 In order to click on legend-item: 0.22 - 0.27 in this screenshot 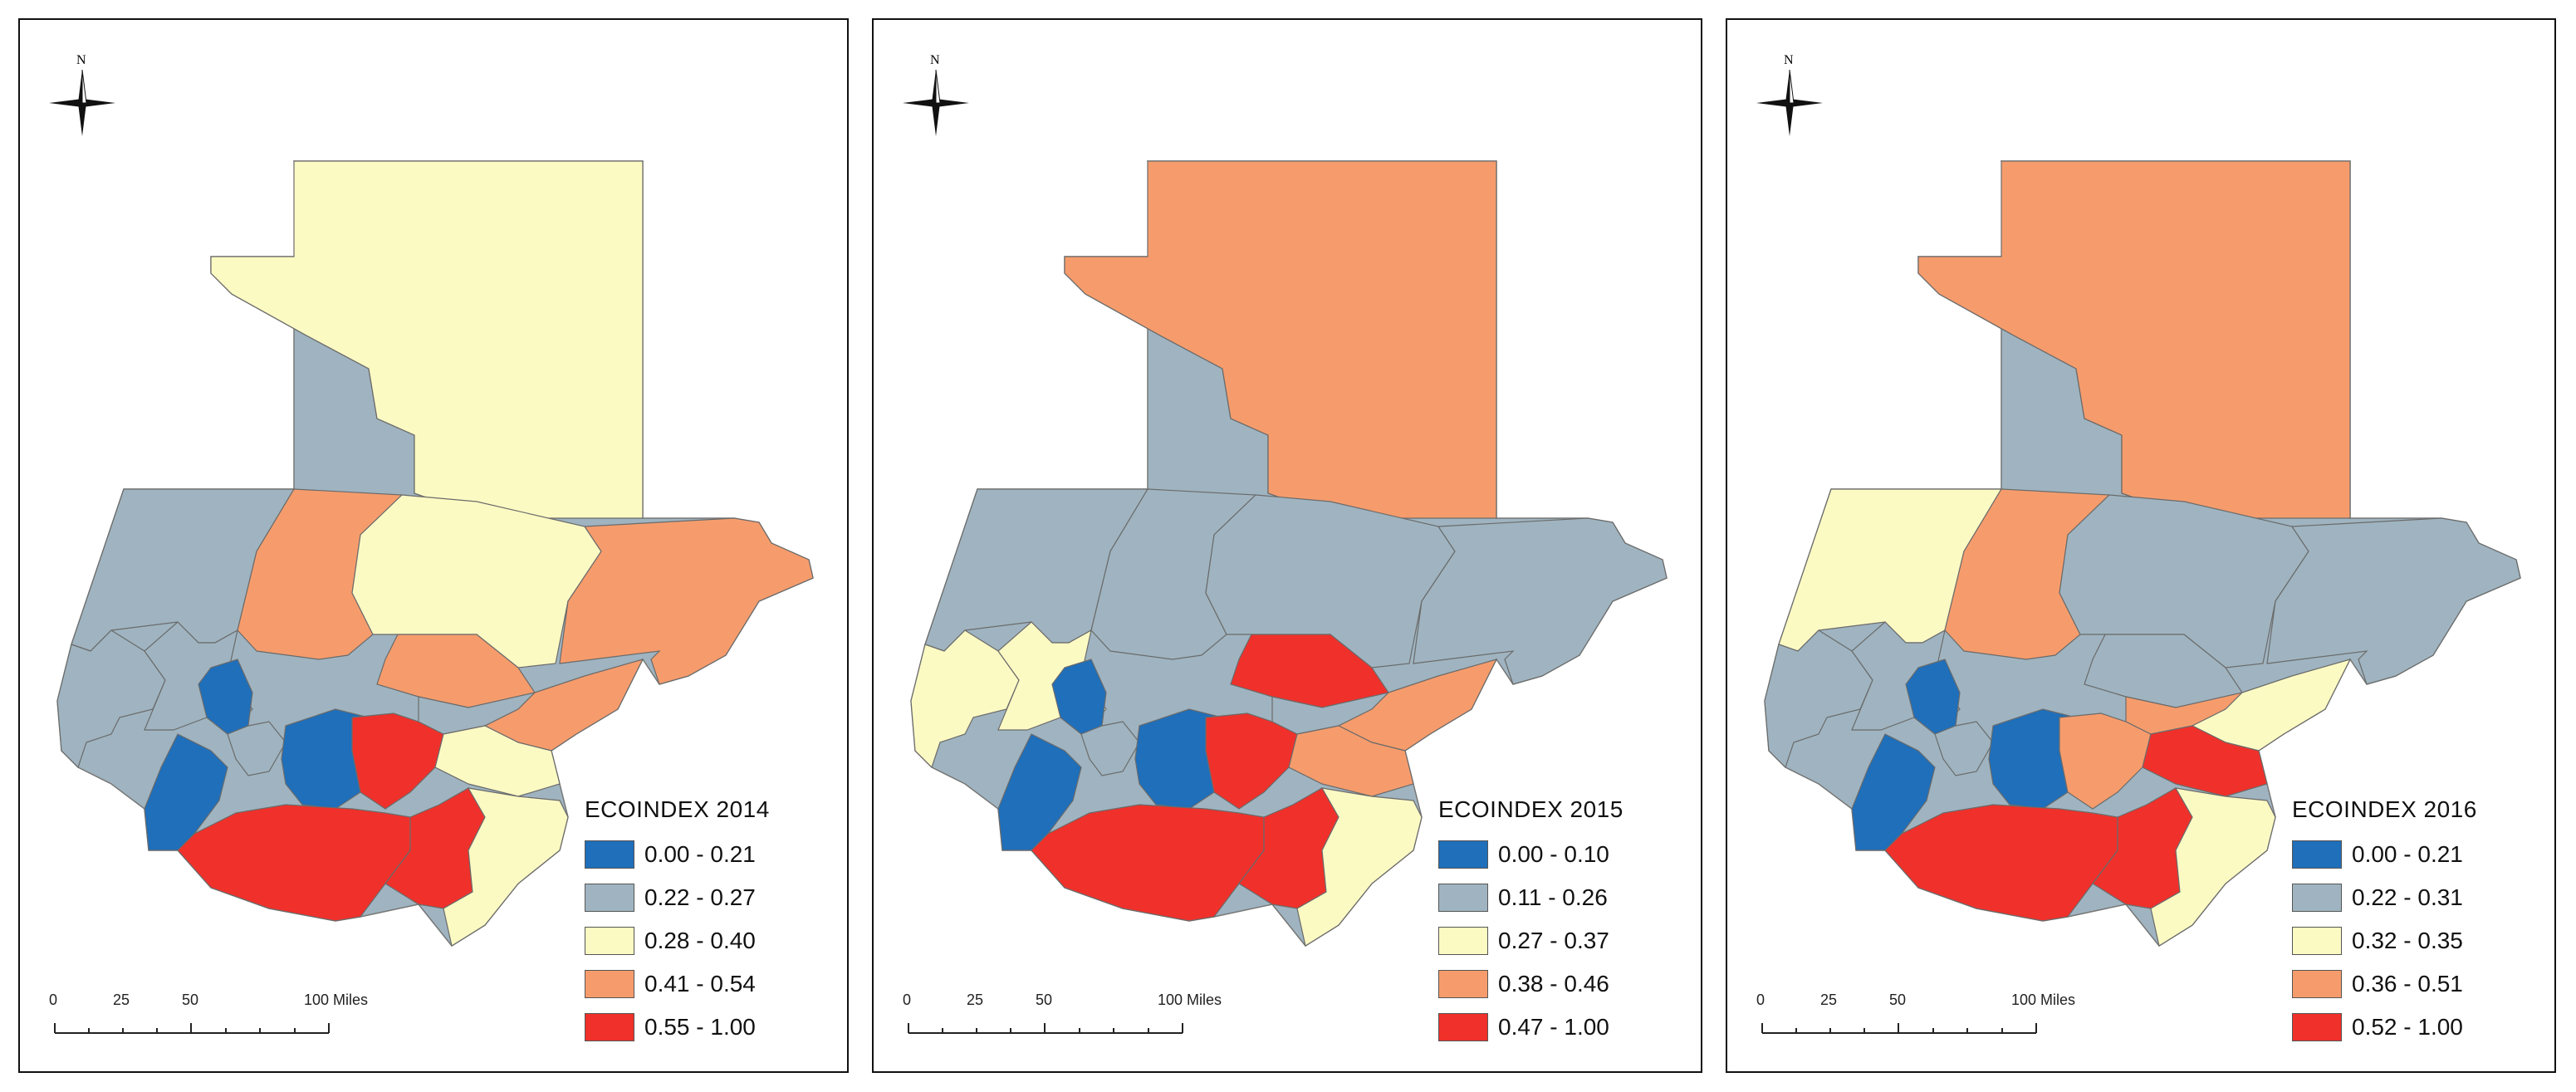, I will do `click(678, 897)`.